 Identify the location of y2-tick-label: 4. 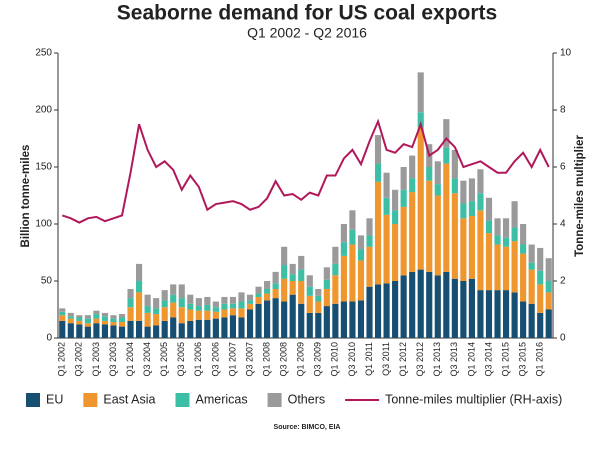
(563, 224).